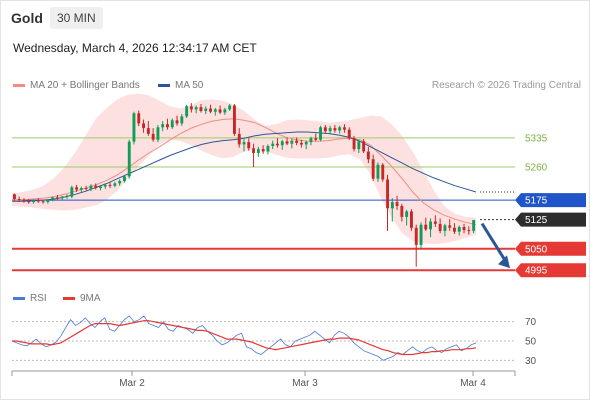  What do you see at coordinates (132, 383) in the screenshot?
I see `x-tick-mar-2: Mar 2` at bounding box center [132, 383].